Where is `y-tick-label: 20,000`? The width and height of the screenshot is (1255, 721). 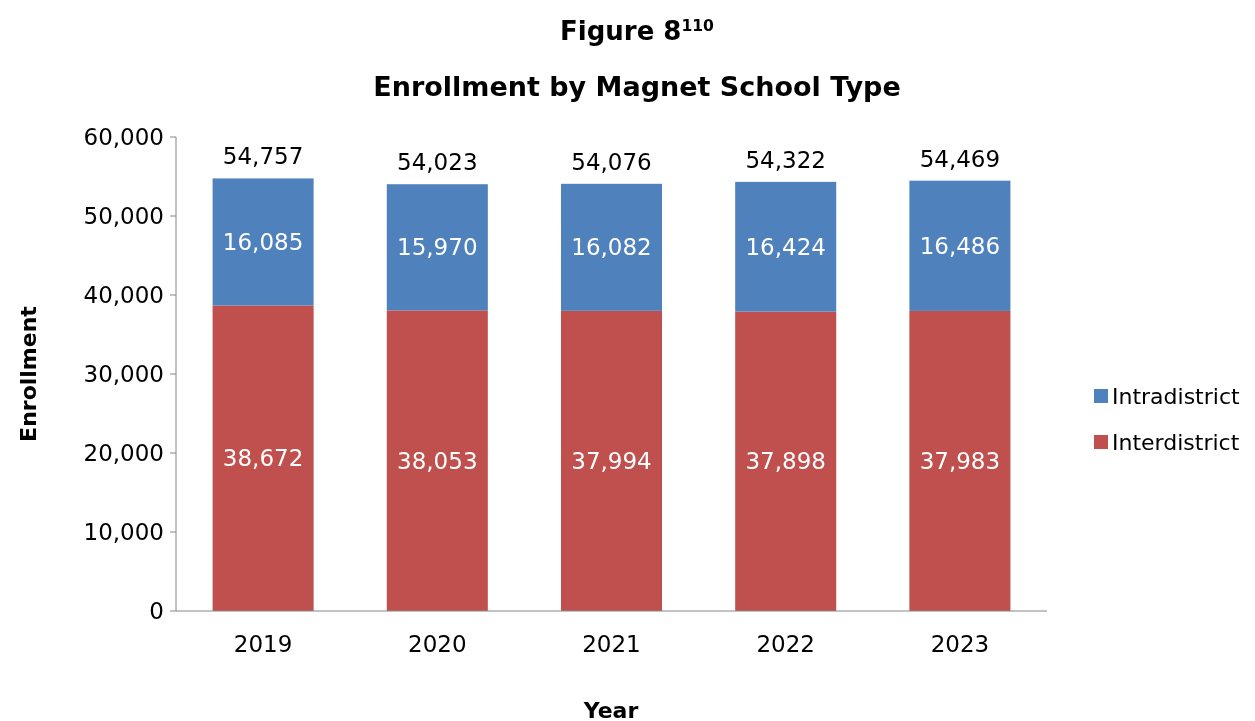
y-tick-label: 20,000 is located at coordinates (123, 453).